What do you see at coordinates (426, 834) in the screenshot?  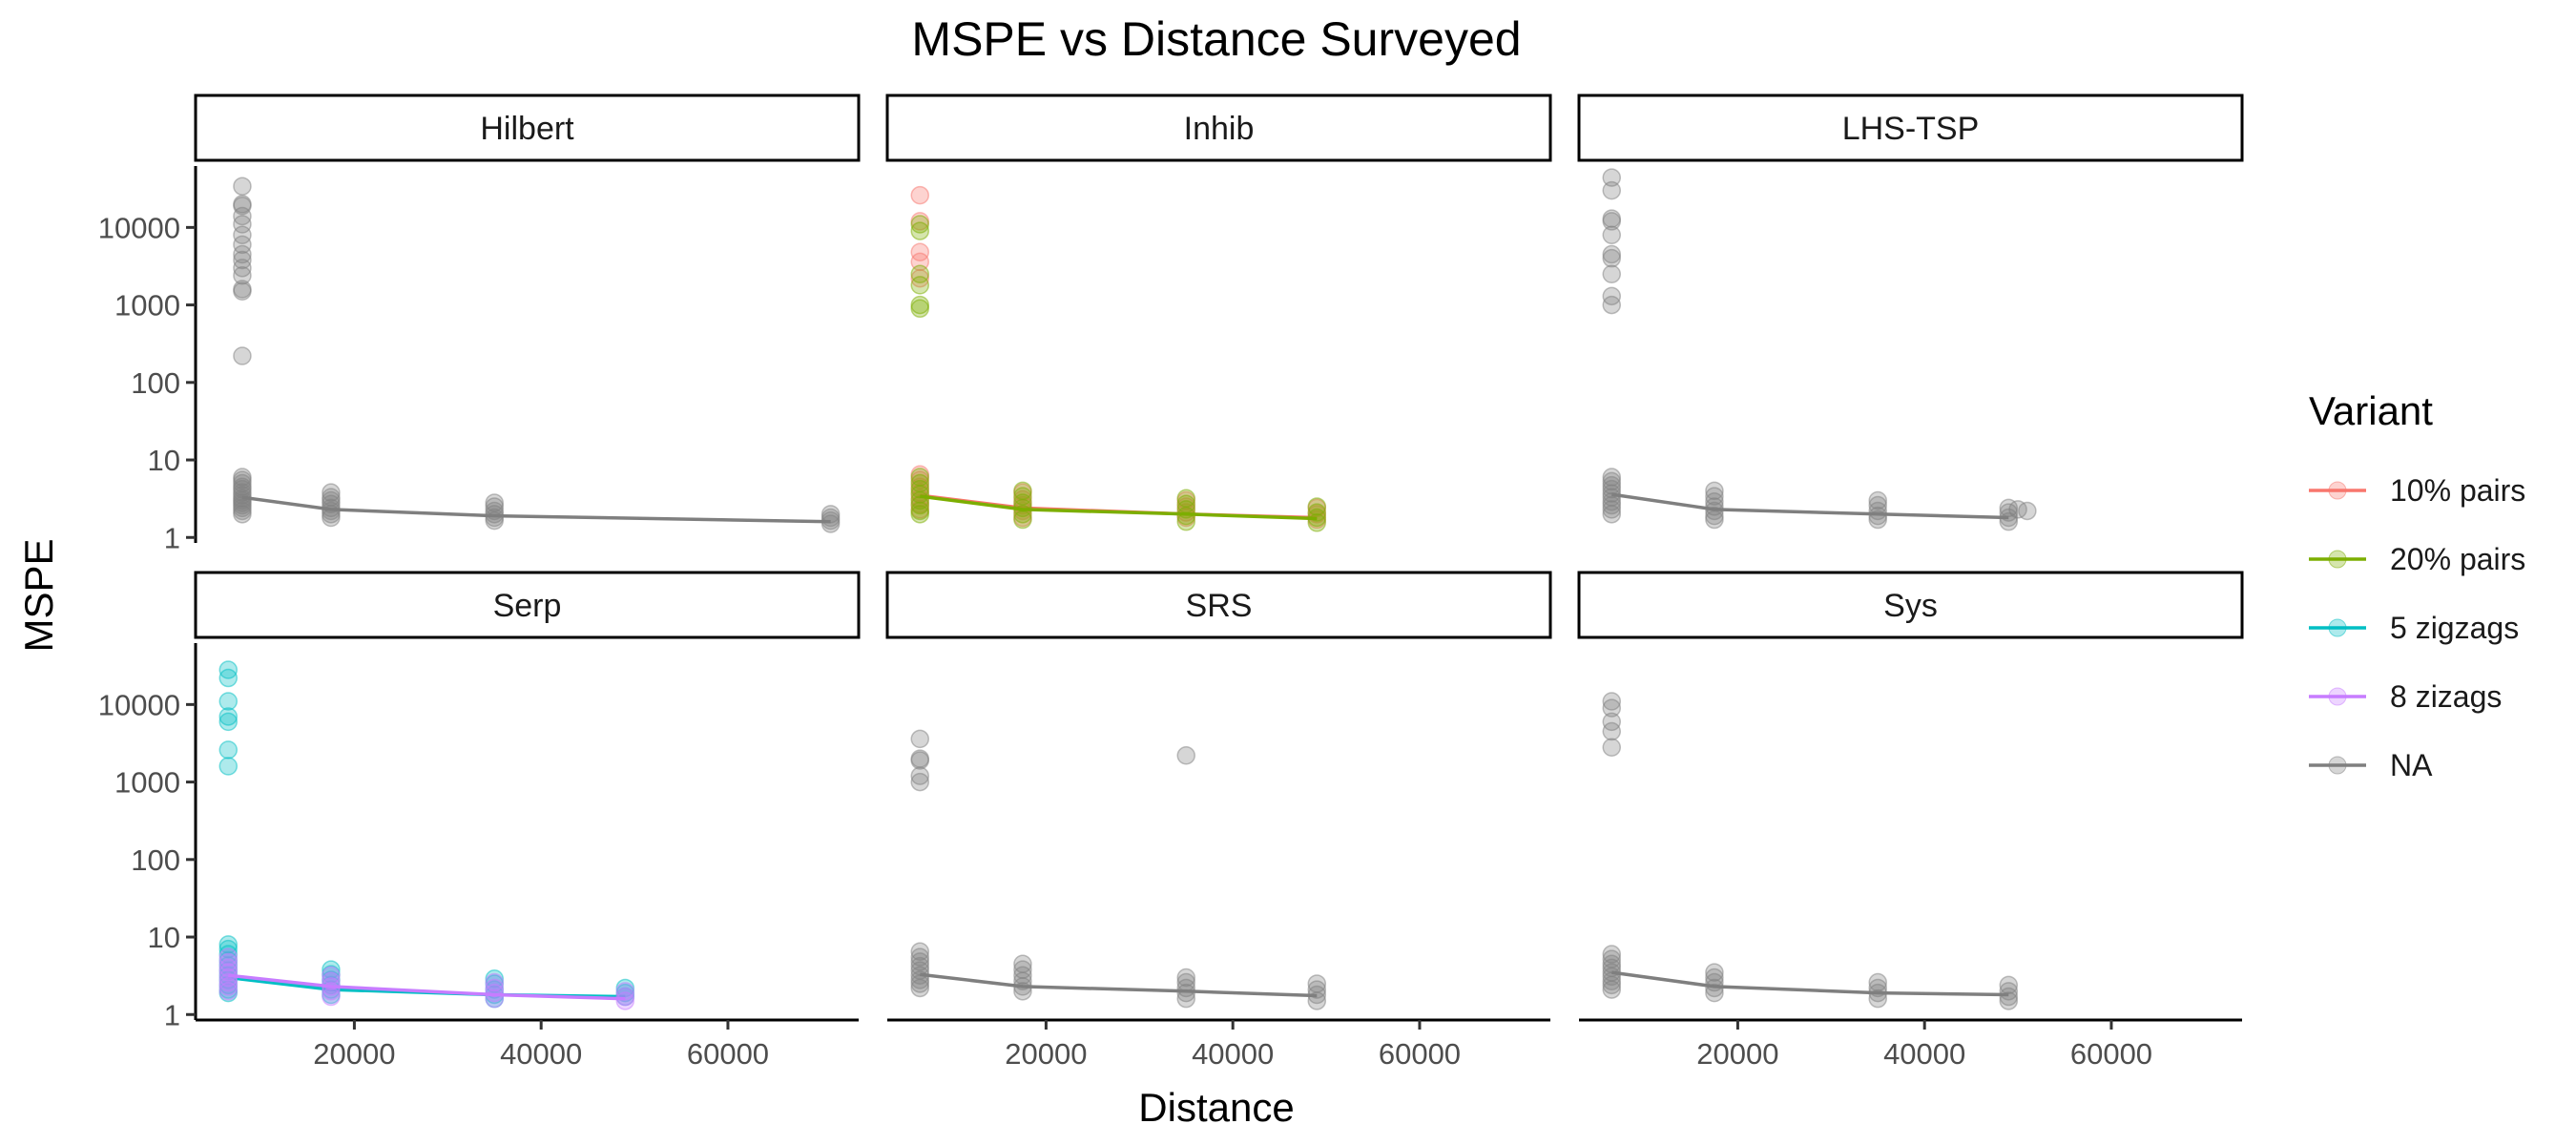 I see `series-5-zigzags` at bounding box center [426, 834].